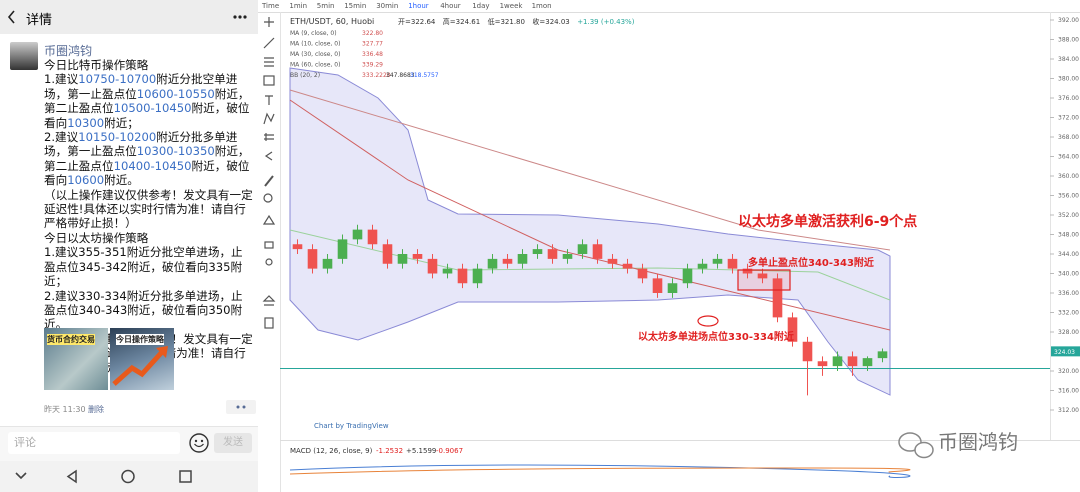  I want to click on timeframe-button: 1day, so click(480, 6).